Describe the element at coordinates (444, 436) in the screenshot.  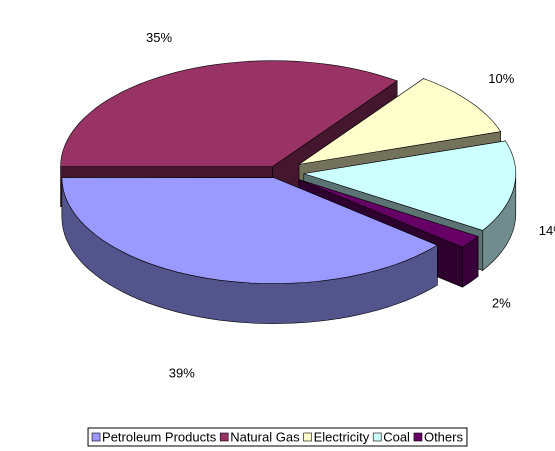
I see `legend-label: Others` at that location.